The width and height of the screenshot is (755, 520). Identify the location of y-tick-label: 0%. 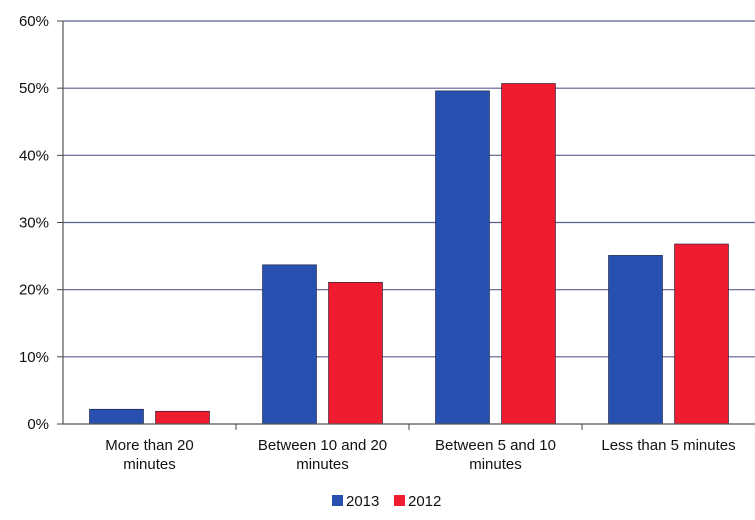
(38, 424).